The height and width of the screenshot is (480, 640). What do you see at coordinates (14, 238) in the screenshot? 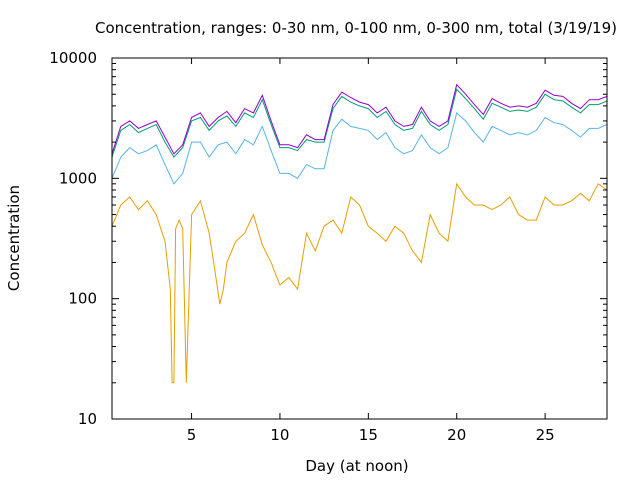
I see `y-axis-label: Concentration` at bounding box center [14, 238].